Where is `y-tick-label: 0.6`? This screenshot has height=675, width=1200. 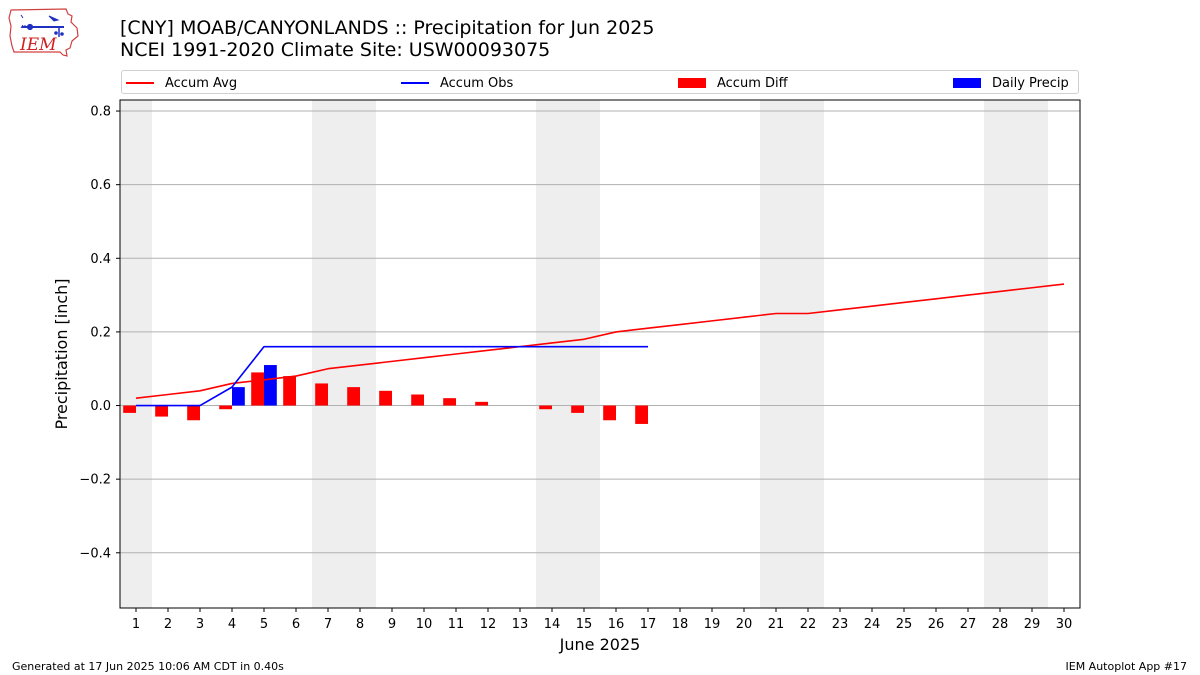
y-tick-label: 0.6 is located at coordinates (100, 185).